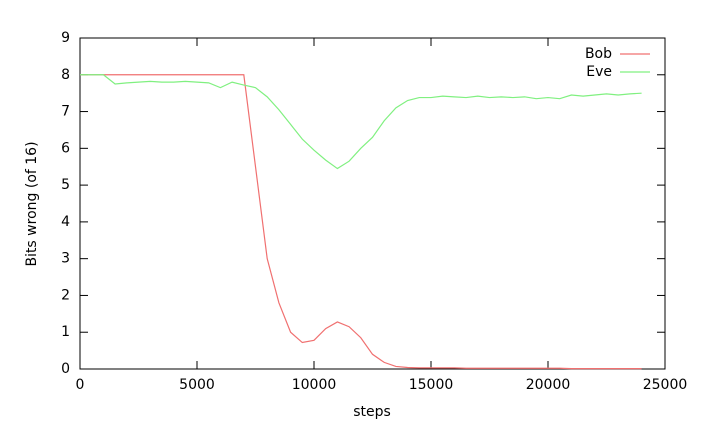 Image resolution: width=720 pixels, height=446 pixels. Describe the element at coordinates (372, 412) in the screenshot. I see `x-axis-label: steps` at that location.